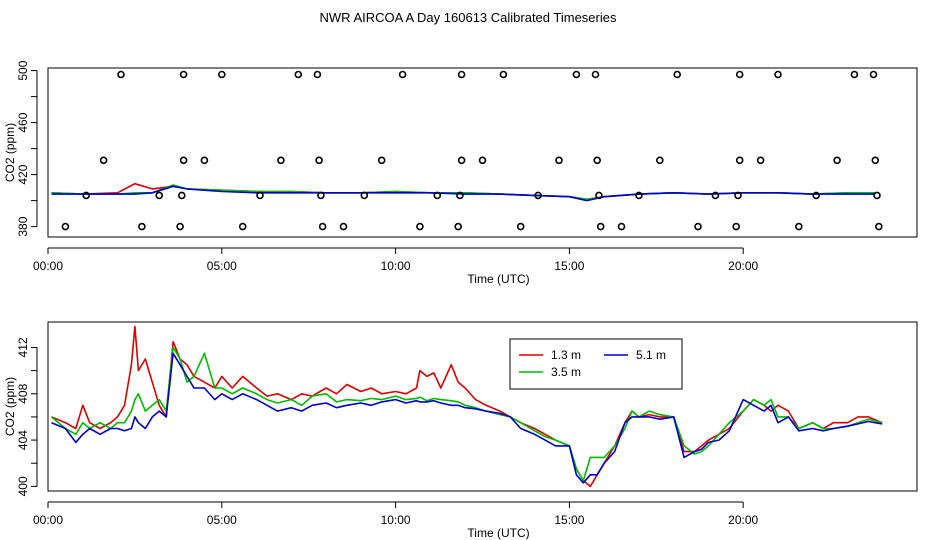 Image resolution: width=936 pixels, height=540 pixels. Describe the element at coordinates (23, 440) in the screenshot. I see `y-tick-label: 404` at that location.